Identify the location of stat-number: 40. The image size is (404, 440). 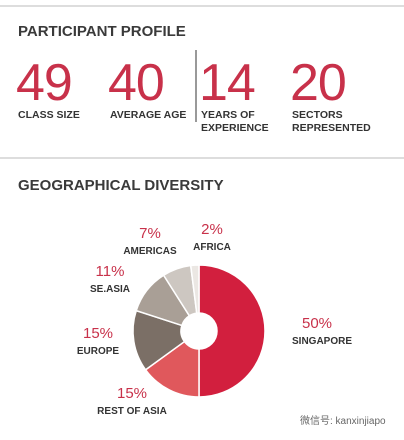
(136, 83).